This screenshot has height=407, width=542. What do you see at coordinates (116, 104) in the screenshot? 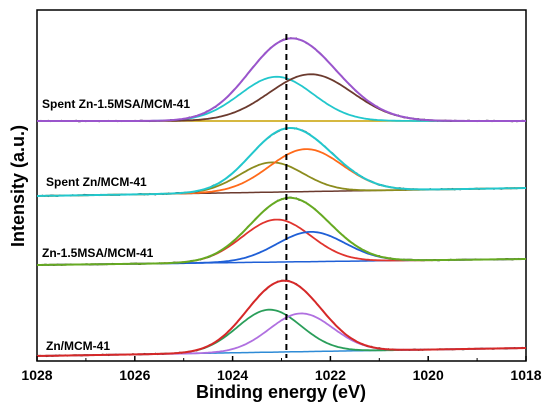
I see `panel-label-0: Spent Zn-1.5MSA/MCM-41` at bounding box center [116, 104].